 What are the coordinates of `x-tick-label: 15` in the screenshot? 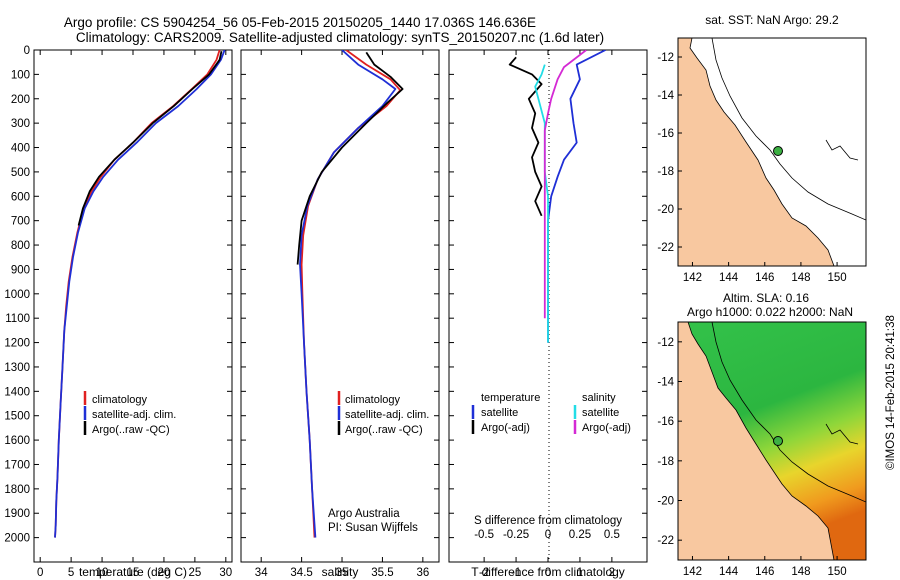 It's located at (133, 573).